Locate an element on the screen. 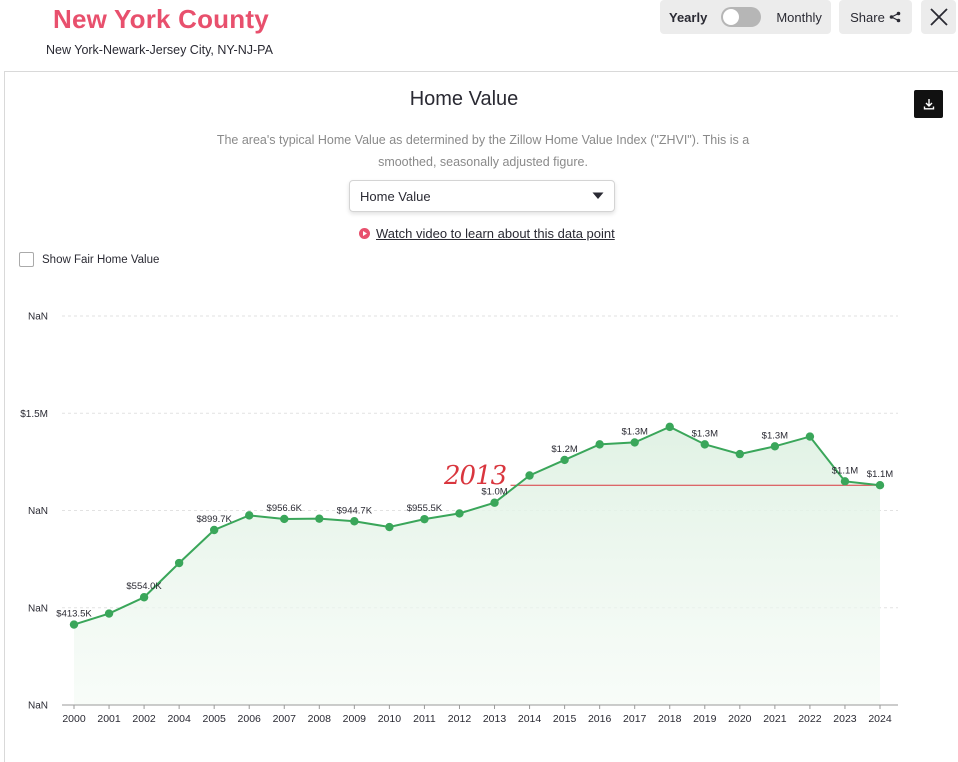 This screenshot has height=762, width=958. x-tick-label: 2000 is located at coordinates (74, 719).